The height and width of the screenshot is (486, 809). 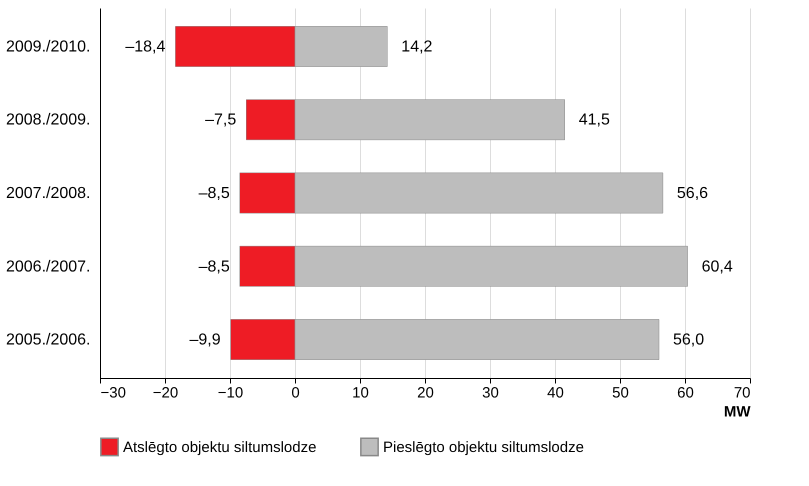 What do you see at coordinates (48, 47) in the screenshot?
I see `y-tick-label: 2009./2010.` at bounding box center [48, 47].